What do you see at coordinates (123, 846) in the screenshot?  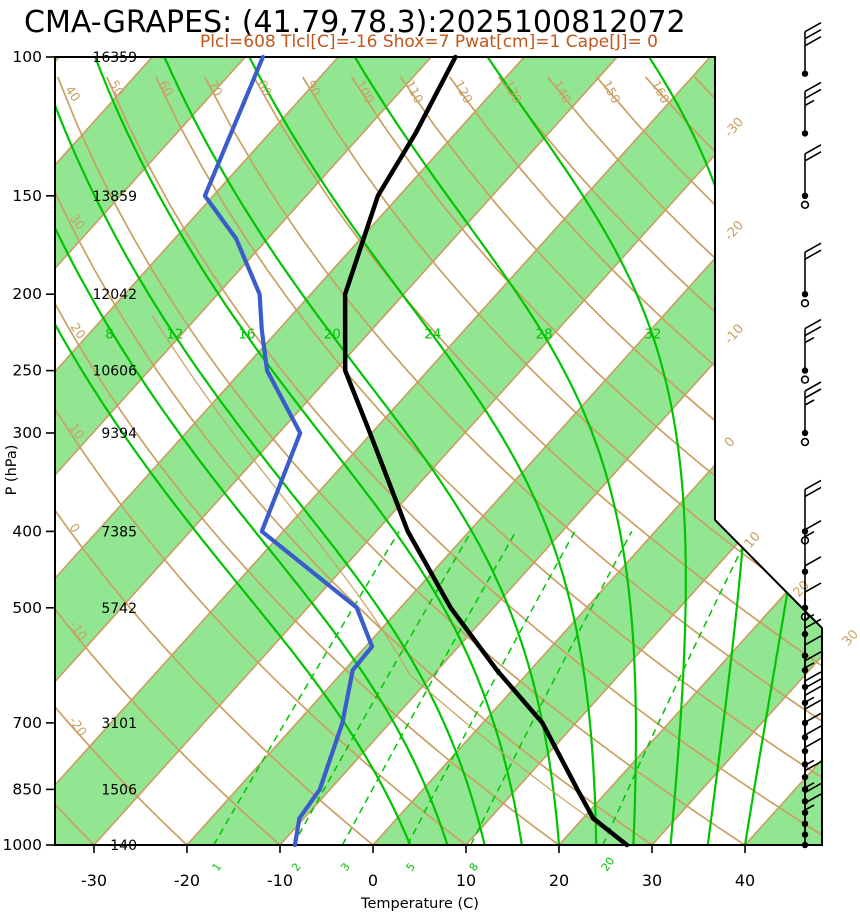 I see `height-label: 140` at bounding box center [123, 846].